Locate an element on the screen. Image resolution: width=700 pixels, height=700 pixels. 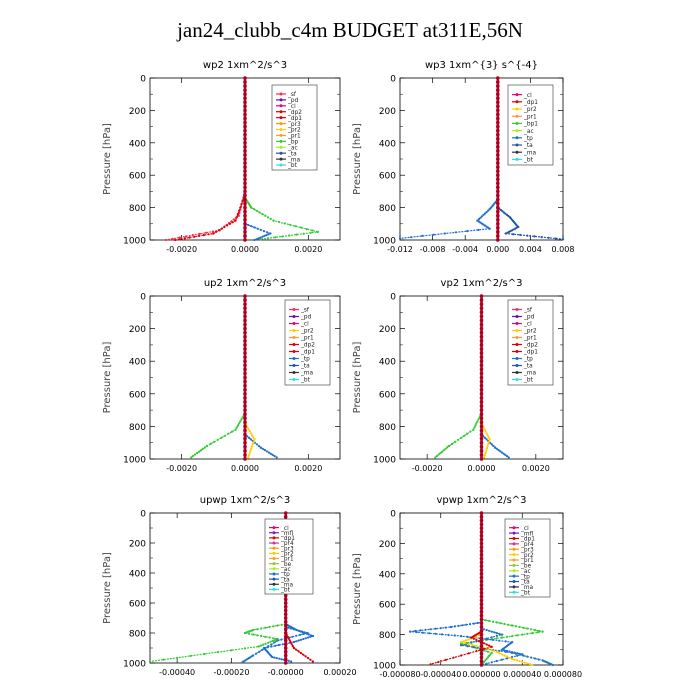
legend-label: _pr1 is located at coordinates (530, 339).